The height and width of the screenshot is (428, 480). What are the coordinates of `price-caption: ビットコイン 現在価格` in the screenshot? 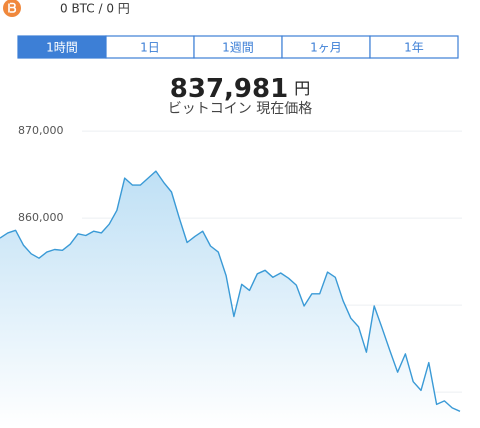 It's located at (240, 109).